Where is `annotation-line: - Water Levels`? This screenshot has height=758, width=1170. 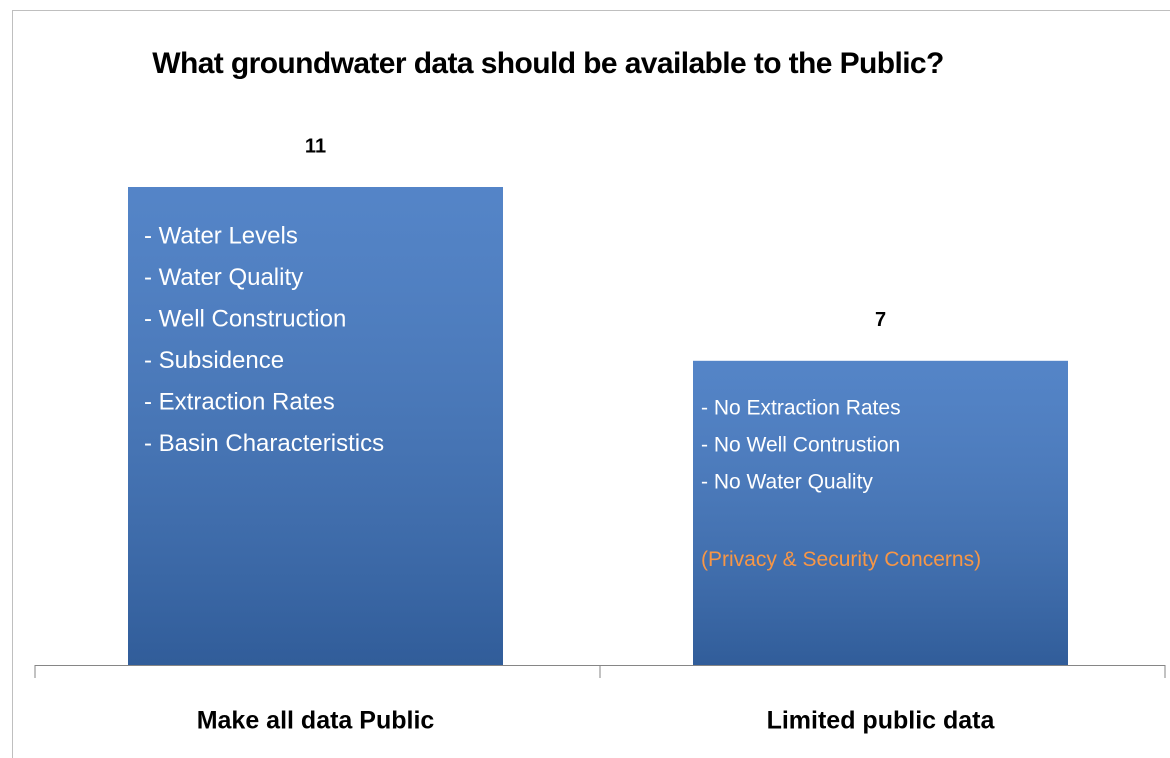 annotation-line: - Water Levels is located at coordinates (221, 235).